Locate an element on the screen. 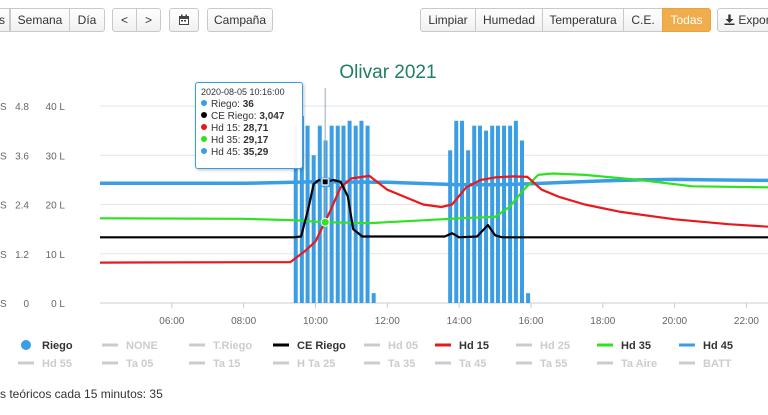 Image resolution: width=768 pixels, height=415 pixels. legend-item-label: Hd 45 is located at coordinates (718, 346).